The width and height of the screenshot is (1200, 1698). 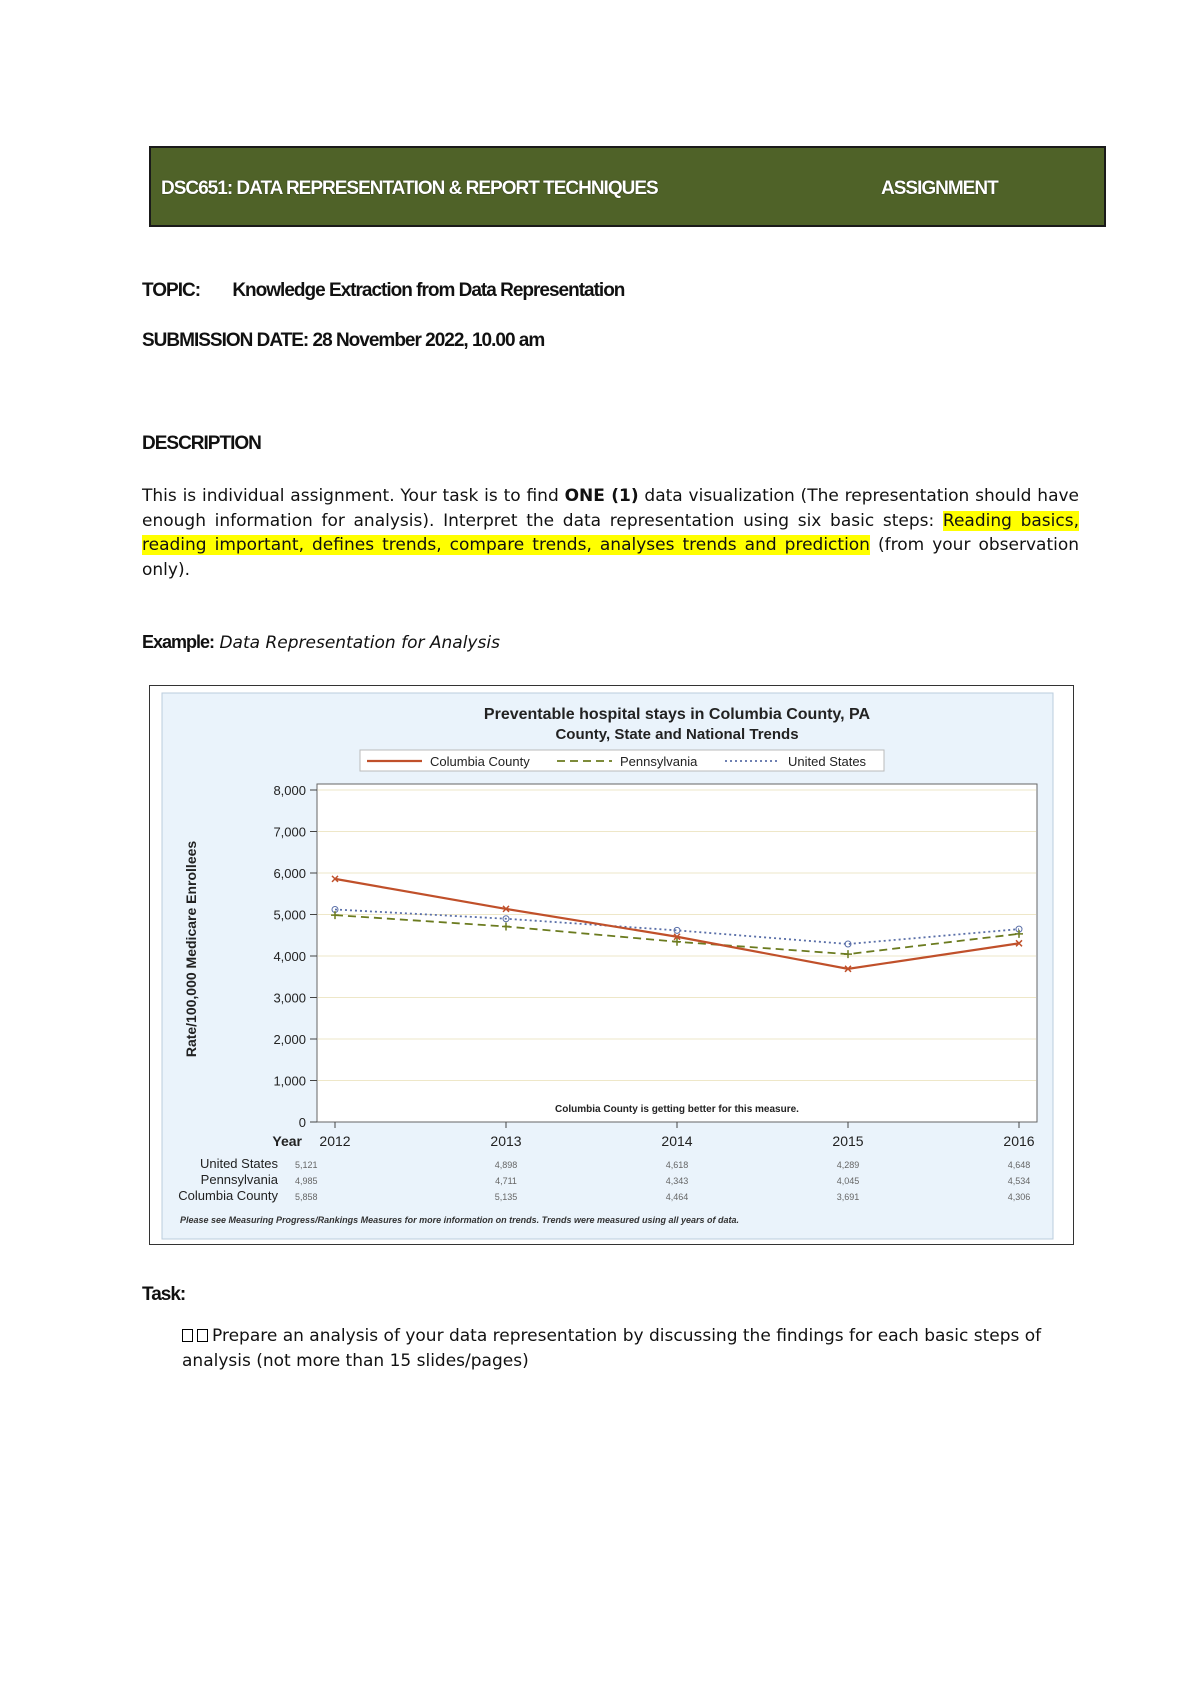 I want to click on document-type: ASSIGNMENT, so click(x=940, y=188).